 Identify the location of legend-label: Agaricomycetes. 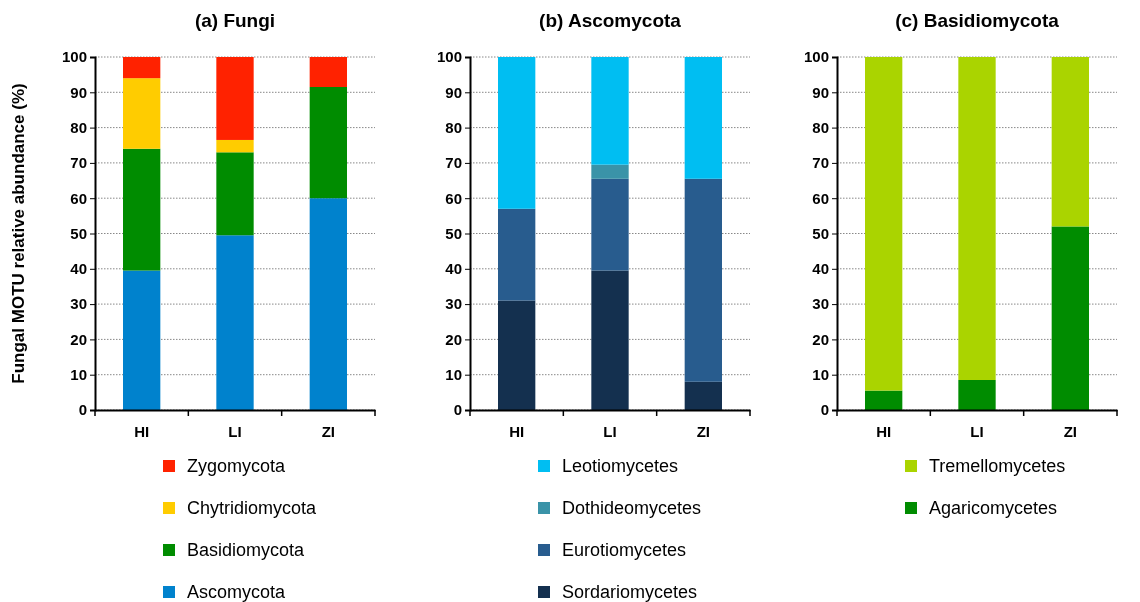
(993, 508).